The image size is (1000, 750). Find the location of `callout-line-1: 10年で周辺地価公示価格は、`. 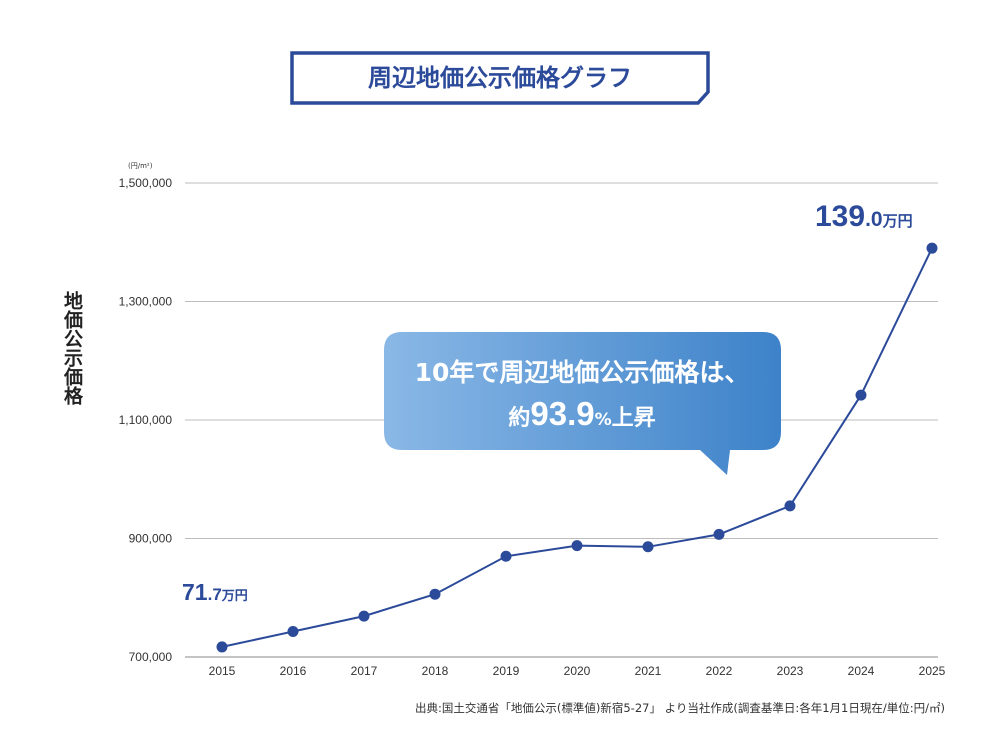

callout-line-1: 10年で周辺地価公示価格は、 is located at coordinates (582, 372).